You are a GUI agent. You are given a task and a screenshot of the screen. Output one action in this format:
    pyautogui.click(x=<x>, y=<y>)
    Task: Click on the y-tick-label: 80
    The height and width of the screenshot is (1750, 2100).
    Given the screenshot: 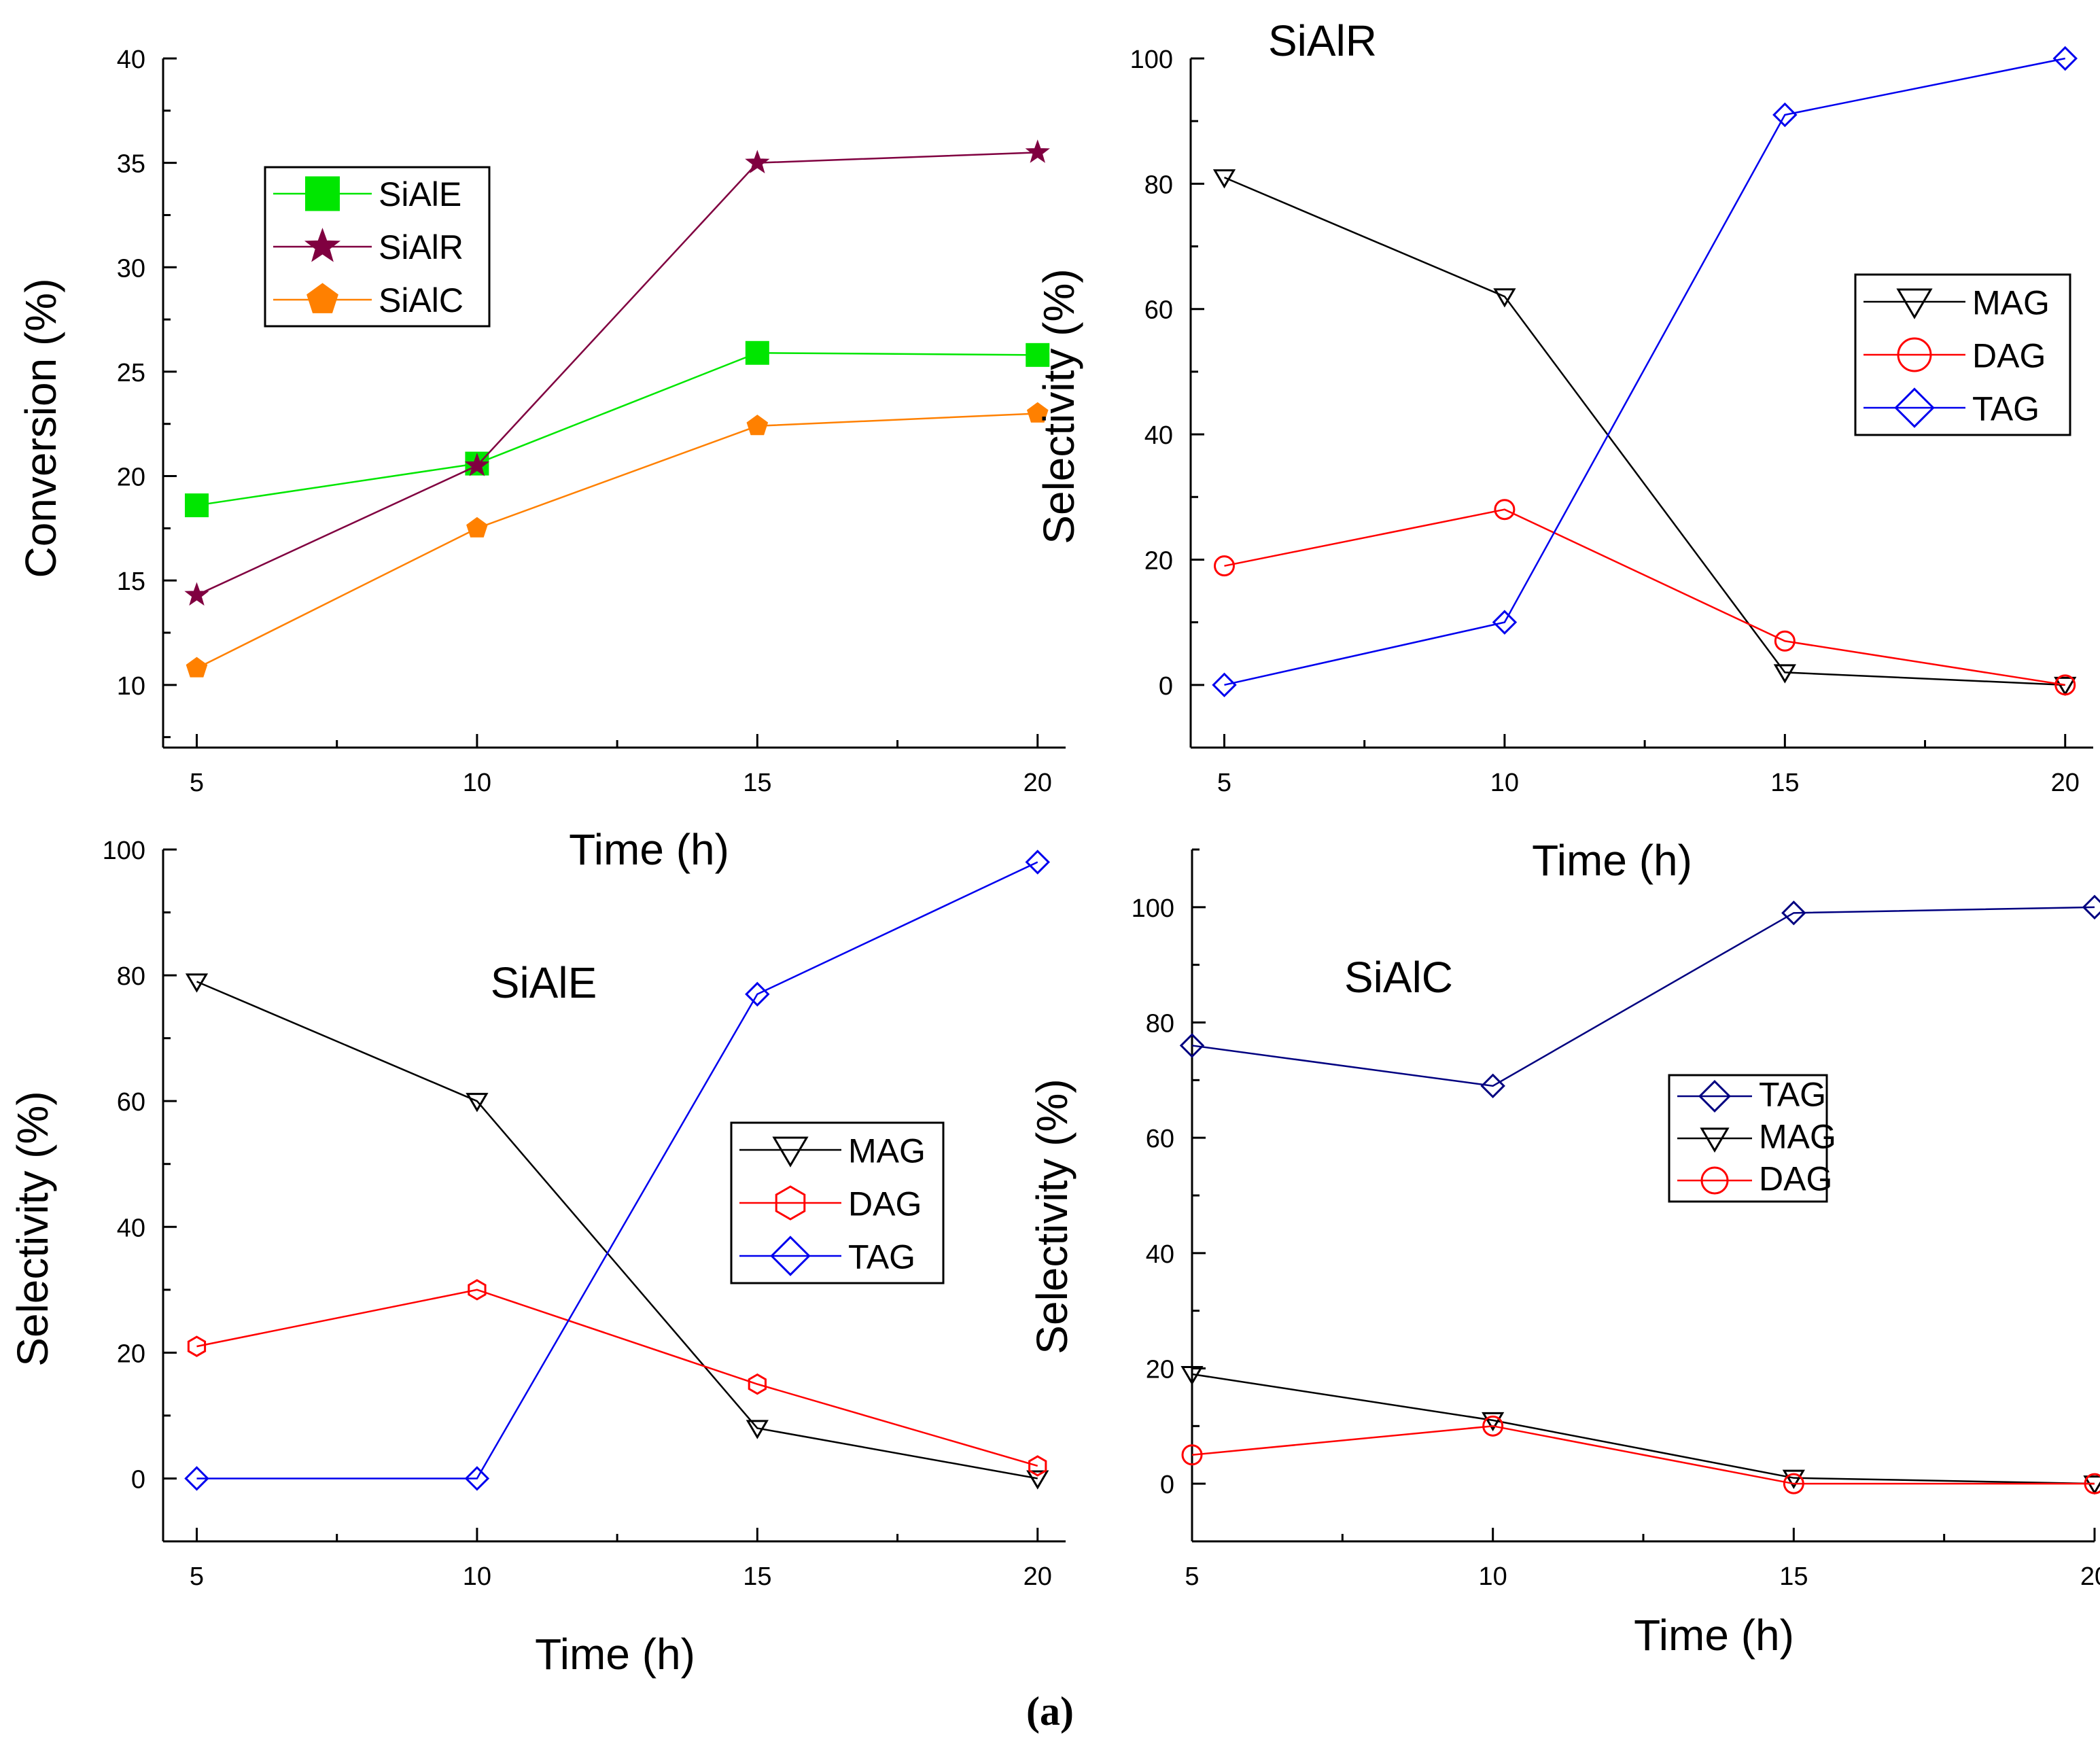 What is the action you would take?
    pyautogui.click(x=1160, y=1024)
    